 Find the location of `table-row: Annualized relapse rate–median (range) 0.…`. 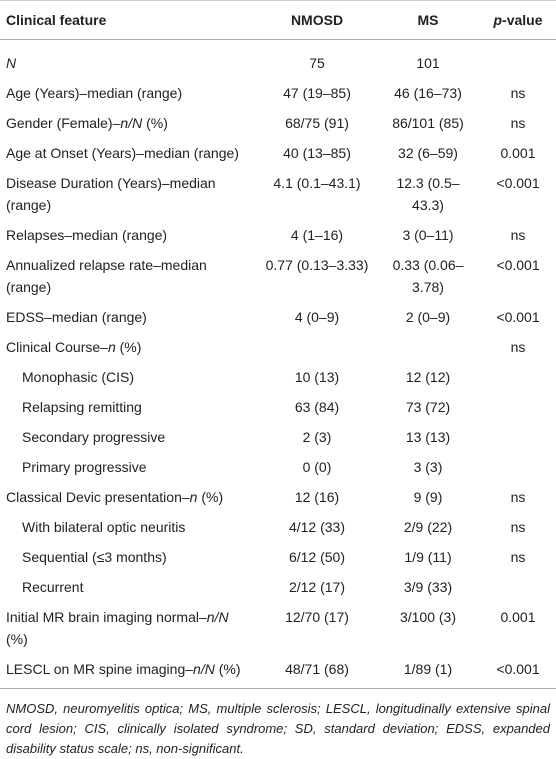

table-row: Annualized relapse rate–median (range) 0.… is located at coordinates (278, 276).